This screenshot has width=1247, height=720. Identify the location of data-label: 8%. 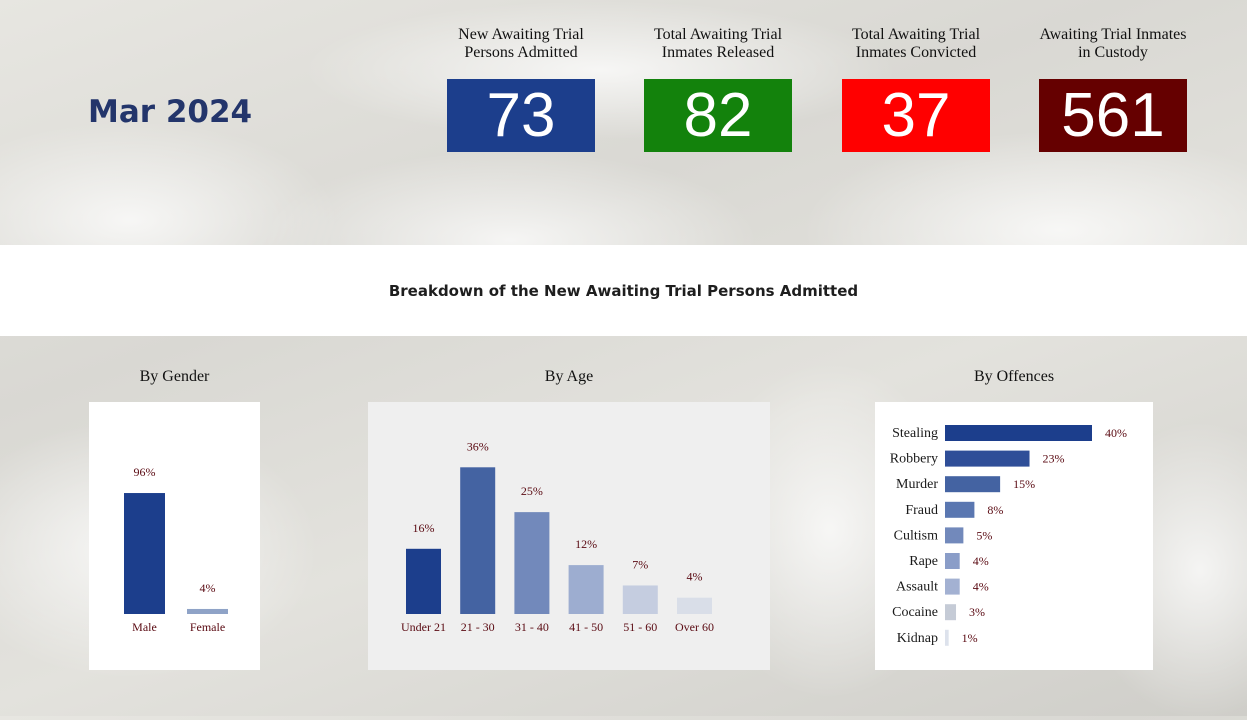
(995, 510).